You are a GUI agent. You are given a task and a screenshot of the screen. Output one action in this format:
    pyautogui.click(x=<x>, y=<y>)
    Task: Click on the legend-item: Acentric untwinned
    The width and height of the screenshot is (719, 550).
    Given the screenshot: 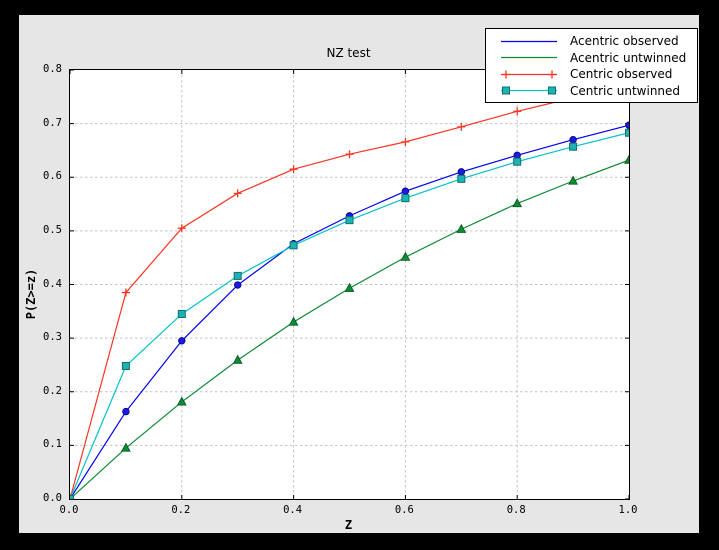 What is the action you would take?
    pyautogui.click(x=598, y=58)
    